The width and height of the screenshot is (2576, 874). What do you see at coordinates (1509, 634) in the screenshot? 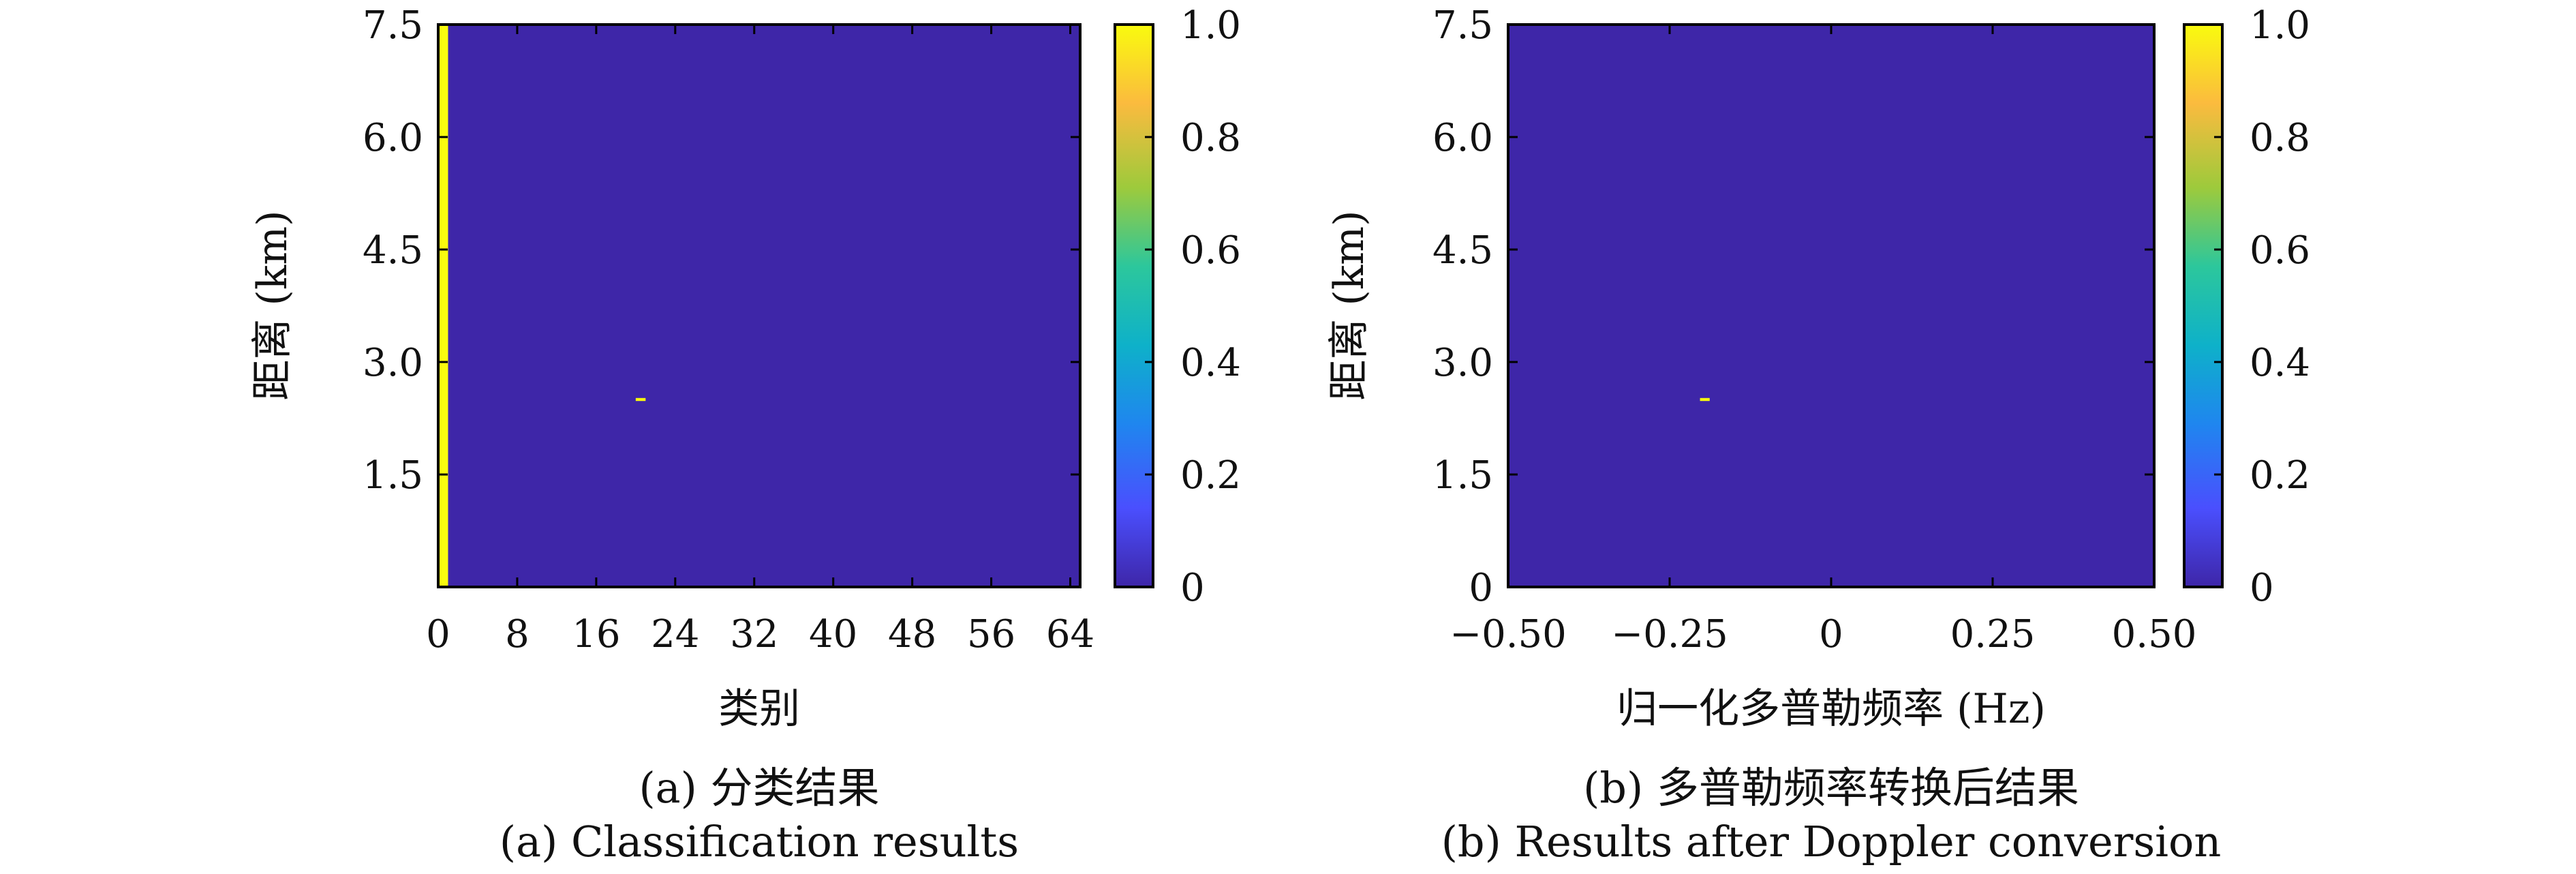
I see `x-tick-label-b-0: −0.50` at bounding box center [1509, 634].